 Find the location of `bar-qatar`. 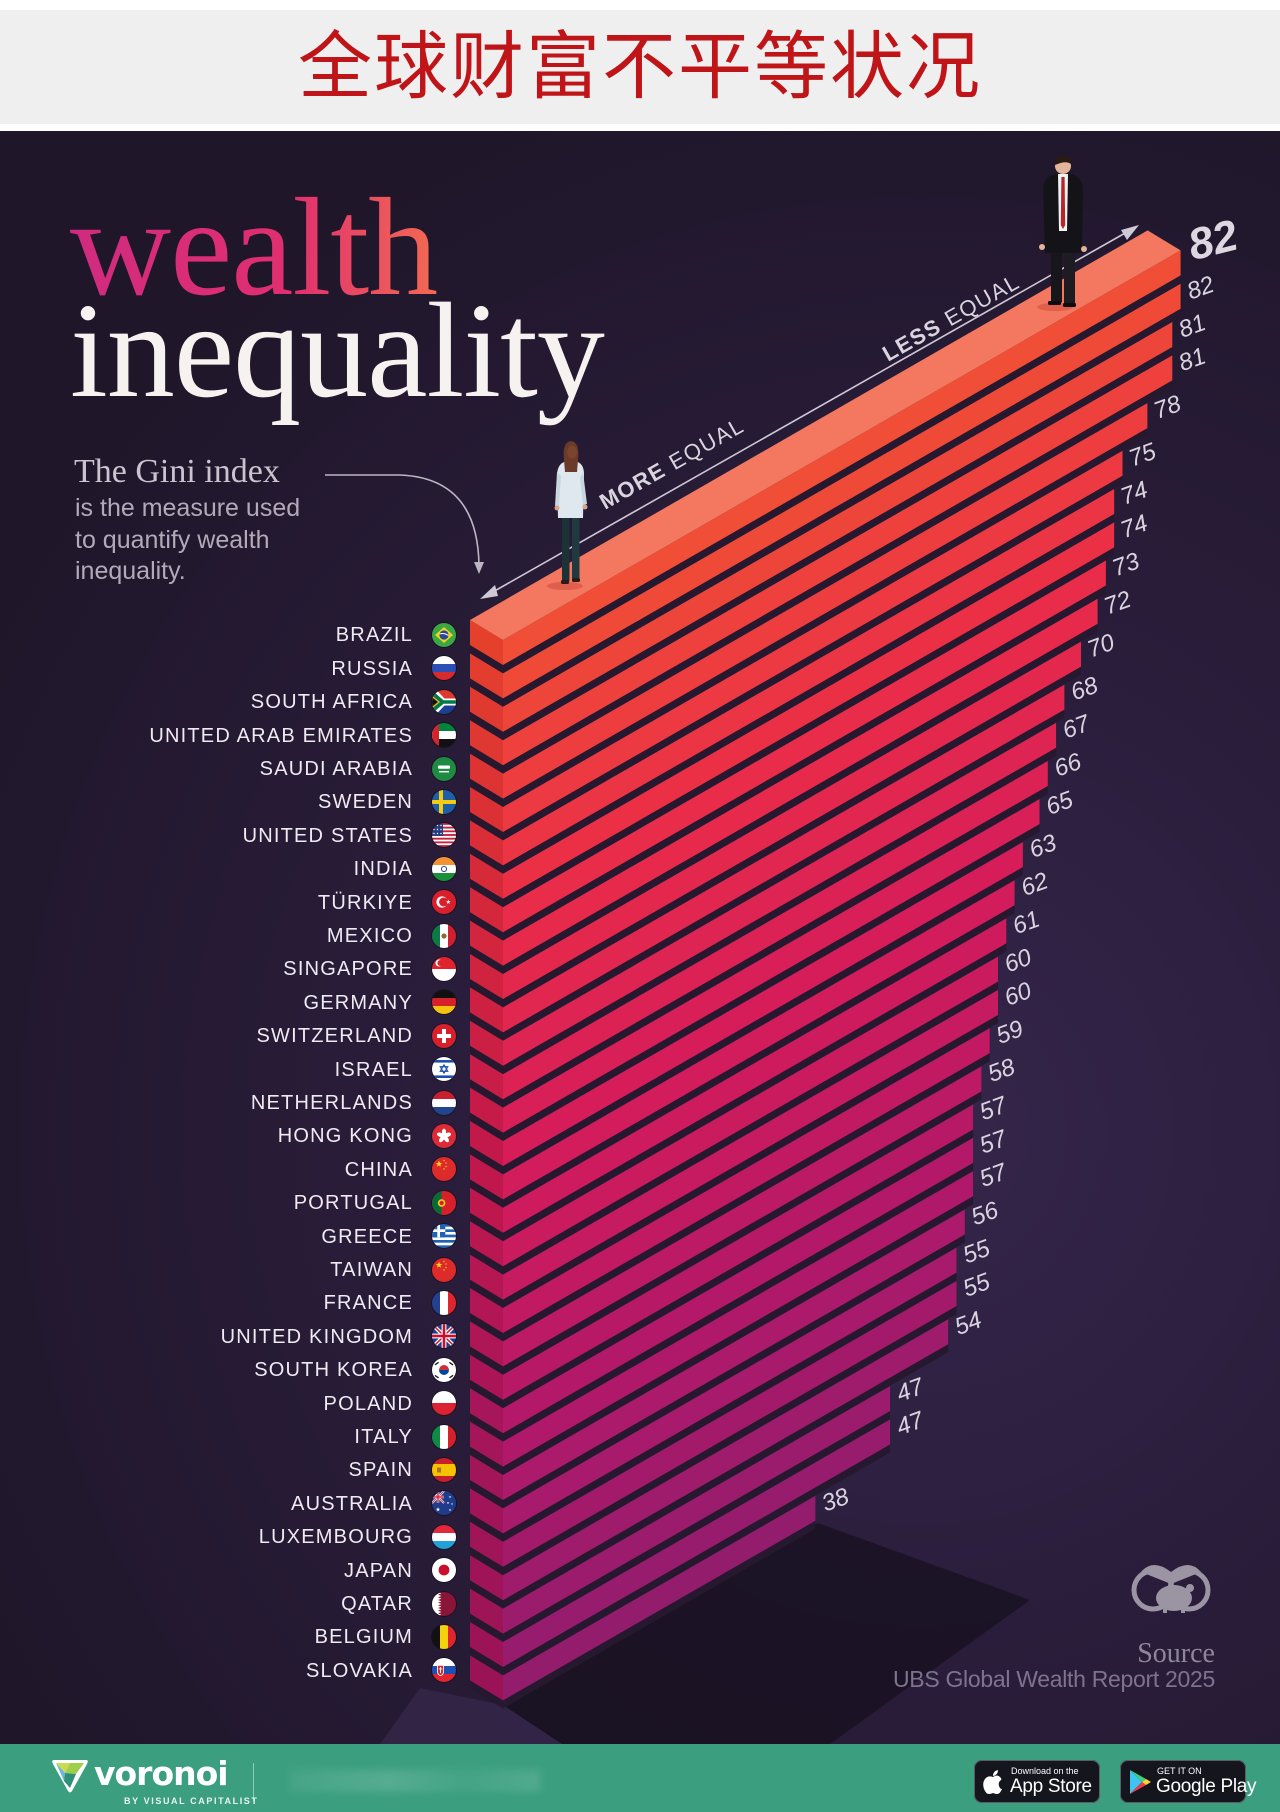

bar-qatar is located at coordinates (680, 1514).